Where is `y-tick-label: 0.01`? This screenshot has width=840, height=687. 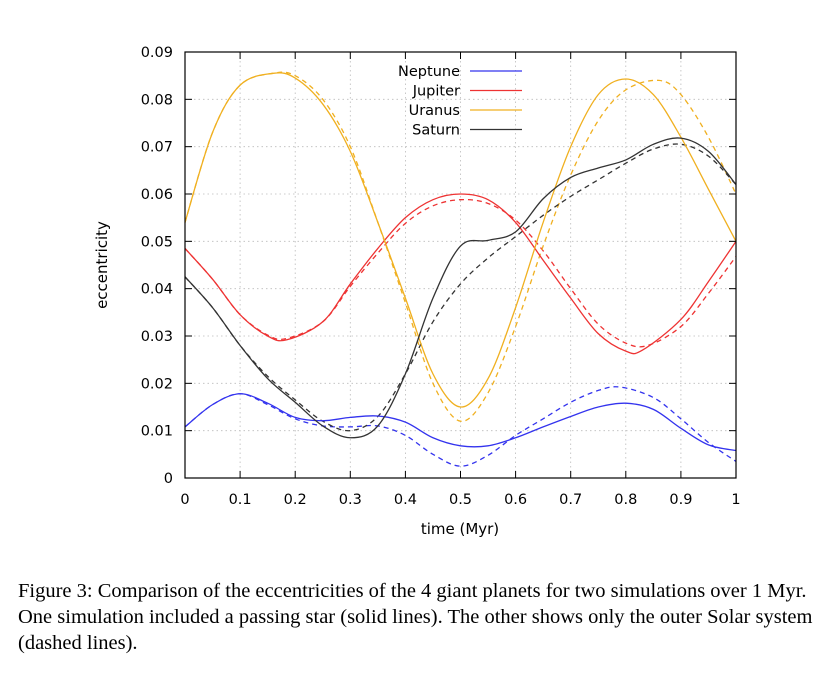
y-tick-label: 0.01 is located at coordinates (157, 432).